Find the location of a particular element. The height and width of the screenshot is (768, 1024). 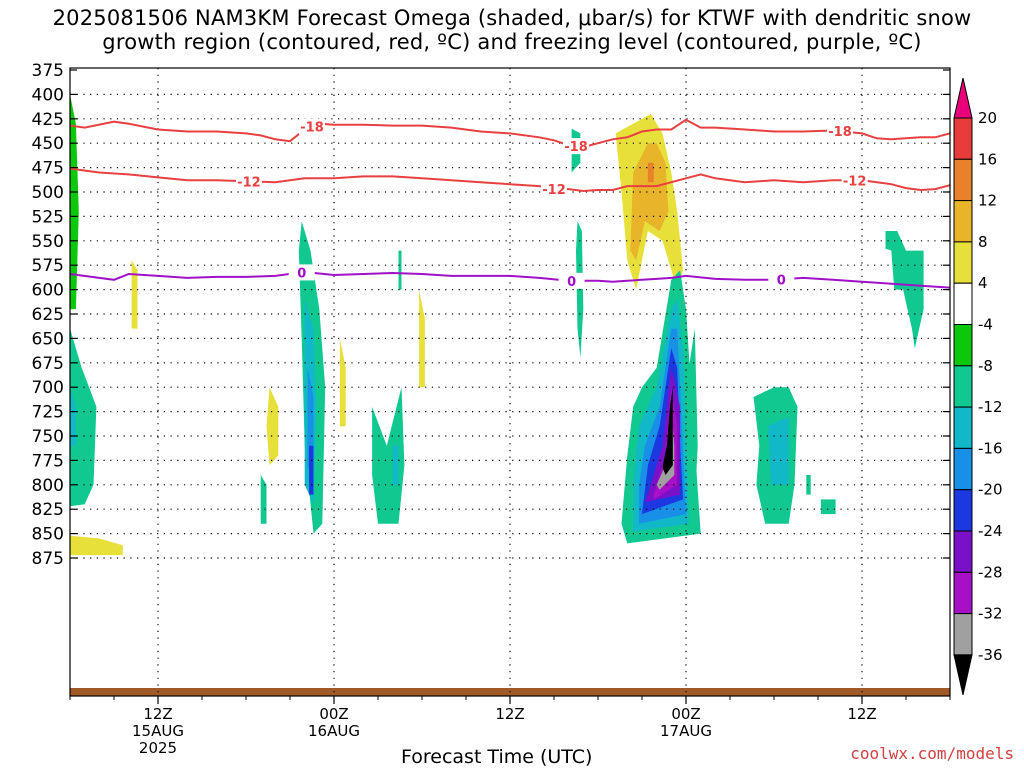

contour--18 is located at coordinates (510, 133).